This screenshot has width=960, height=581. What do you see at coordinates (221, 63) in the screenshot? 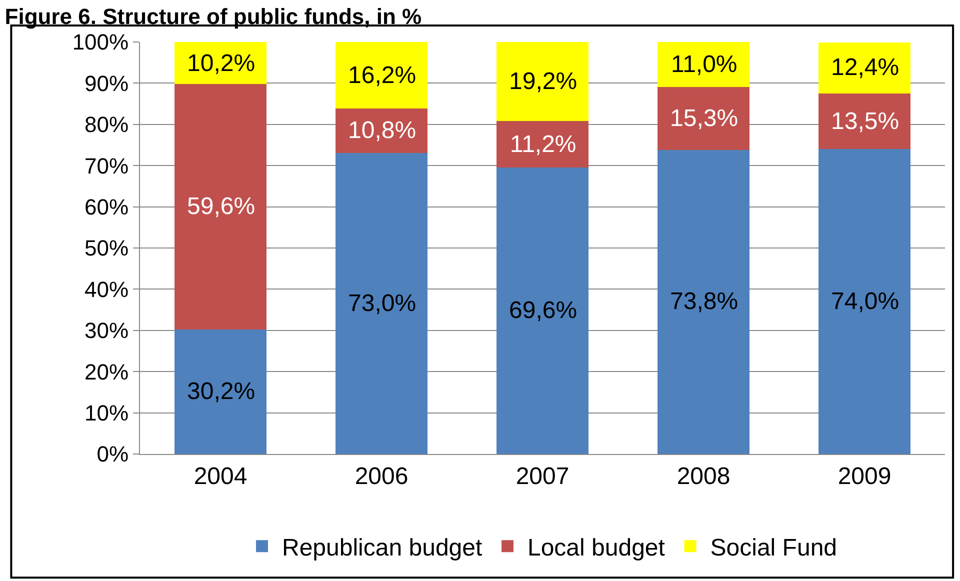
I see `data-label: 10,2%` at bounding box center [221, 63].